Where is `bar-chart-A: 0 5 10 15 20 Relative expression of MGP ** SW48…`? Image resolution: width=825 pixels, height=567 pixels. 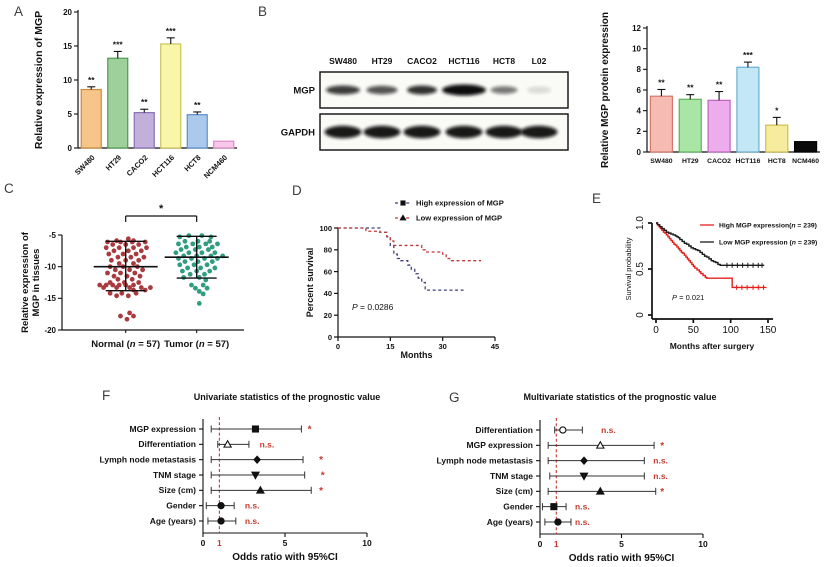 bar-chart-A: 0 5 10 15 20 Relative expression of MGP ** SW48… is located at coordinates (135, 94).